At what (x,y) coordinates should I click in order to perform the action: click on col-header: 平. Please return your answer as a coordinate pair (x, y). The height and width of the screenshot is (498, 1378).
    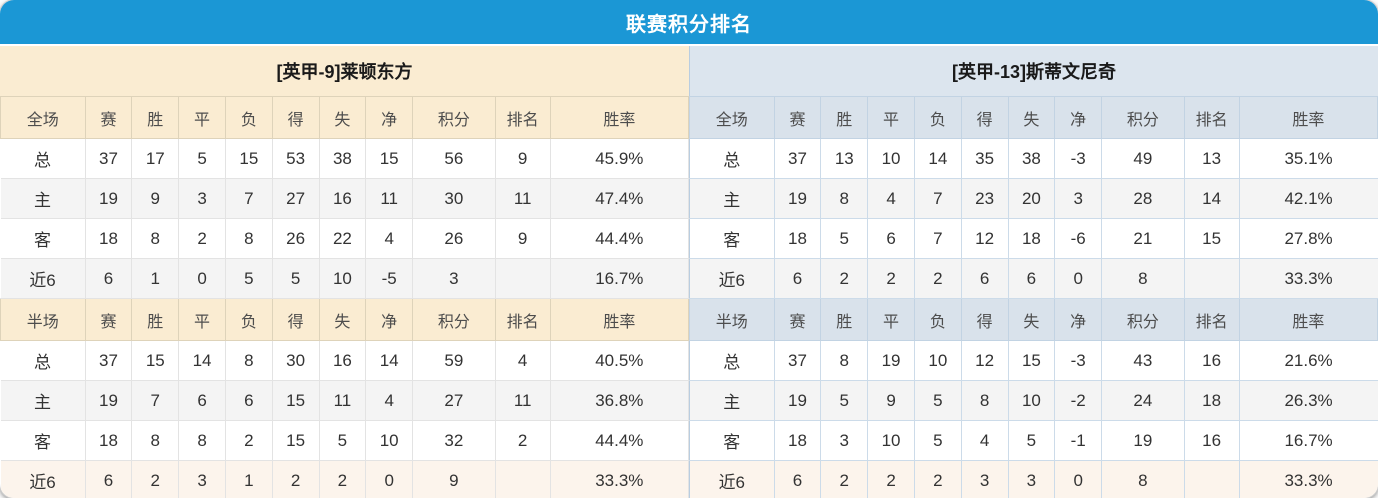
    Looking at the image, I should click on (891, 319).